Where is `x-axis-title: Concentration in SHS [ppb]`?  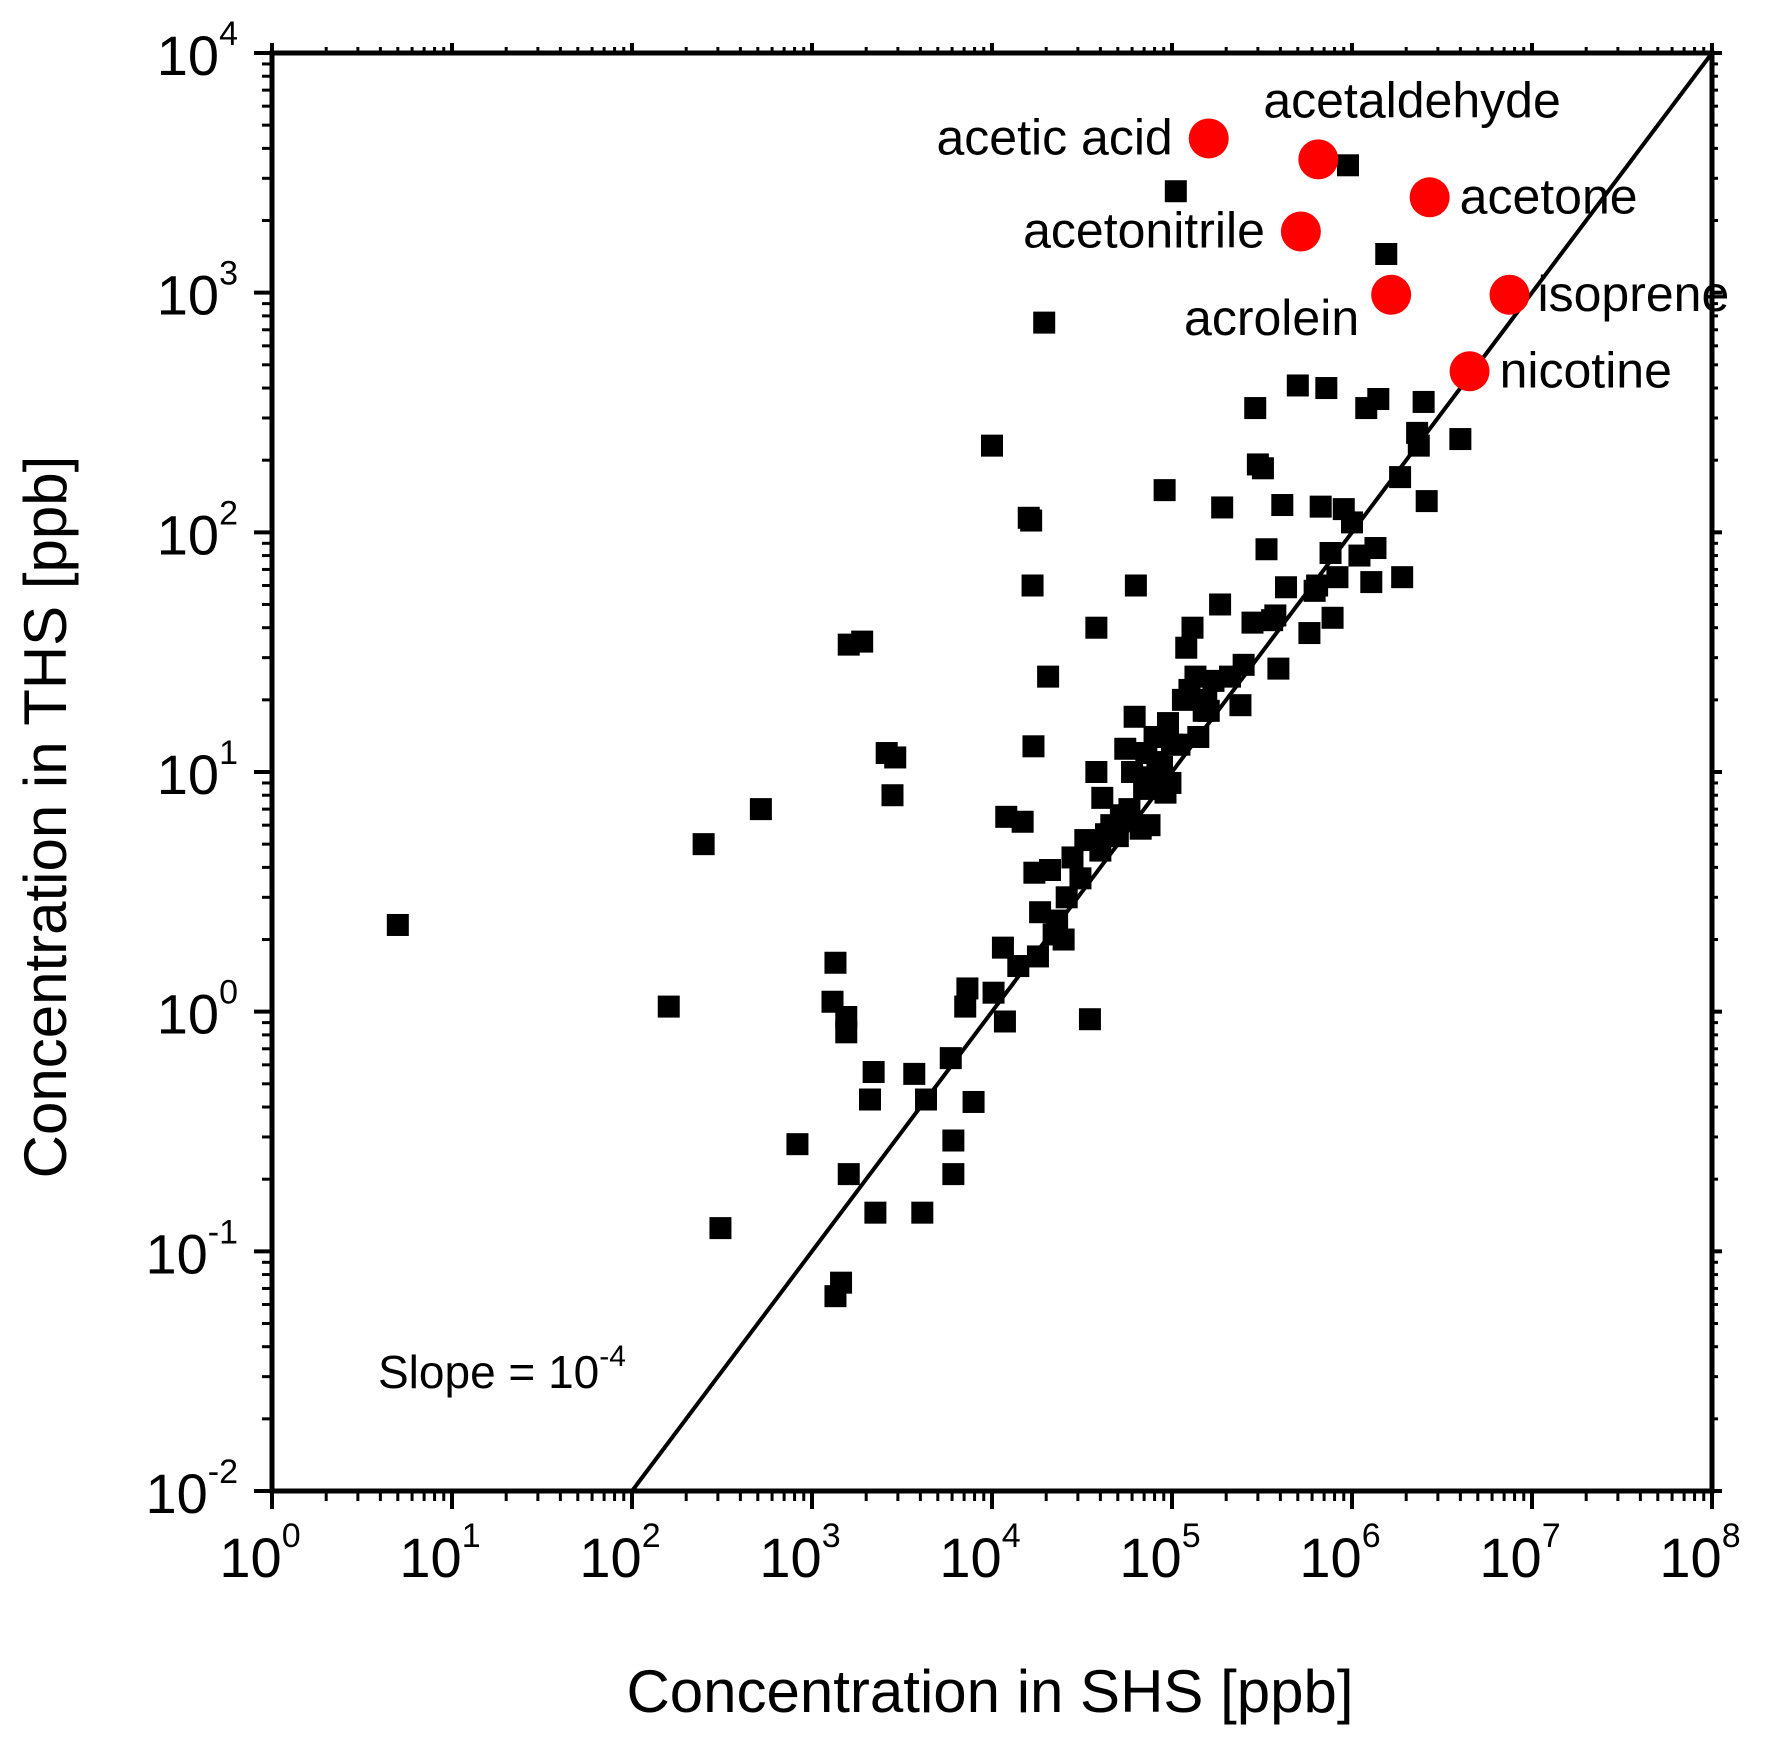 x-axis-title: Concentration in SHS [ppb] is located at coordinates (989, 1691).